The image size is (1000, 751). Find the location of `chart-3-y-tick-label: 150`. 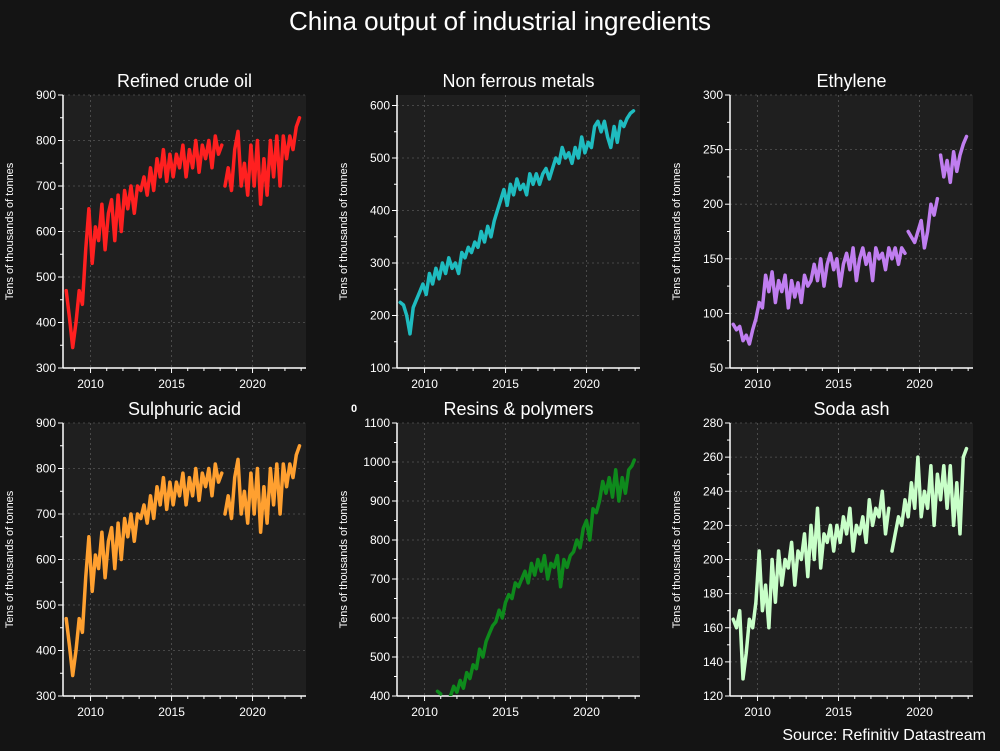

chart-3-y-tick-label: 150 is located at coordinates (713, 259).